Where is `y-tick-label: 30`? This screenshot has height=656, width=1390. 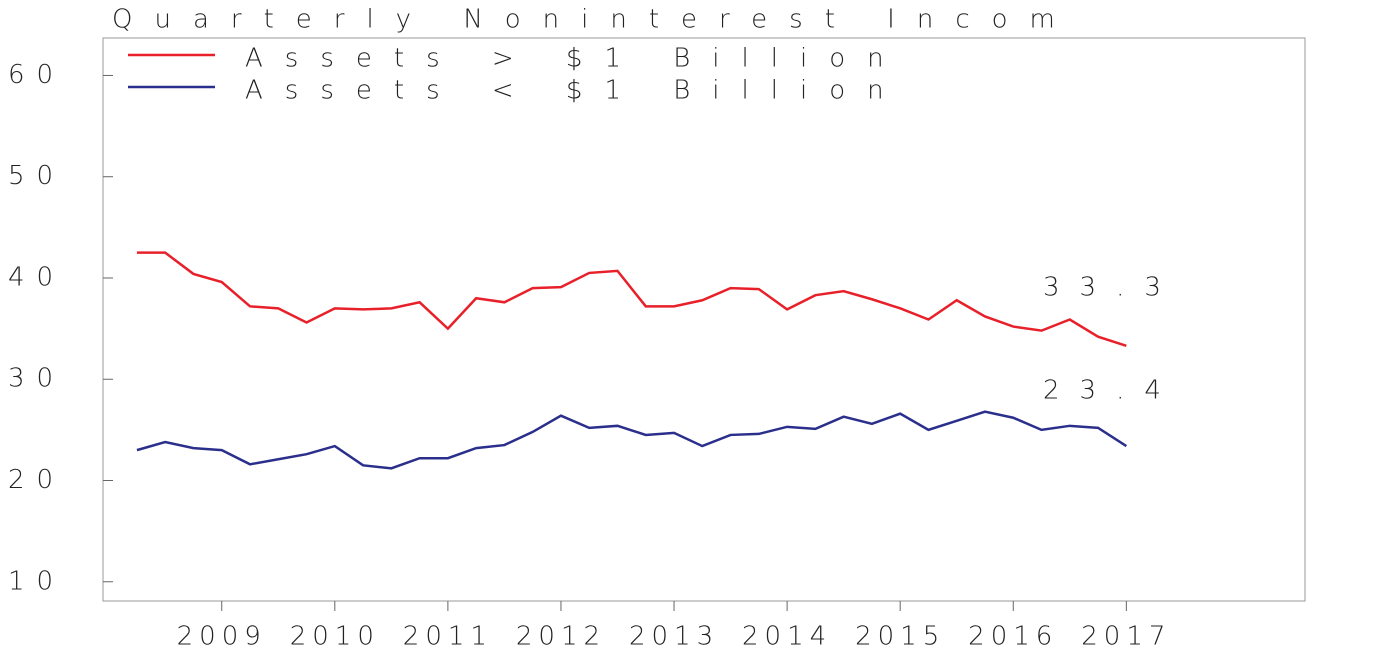 y-tick-label: 30 is located at coordinates (36, 379).